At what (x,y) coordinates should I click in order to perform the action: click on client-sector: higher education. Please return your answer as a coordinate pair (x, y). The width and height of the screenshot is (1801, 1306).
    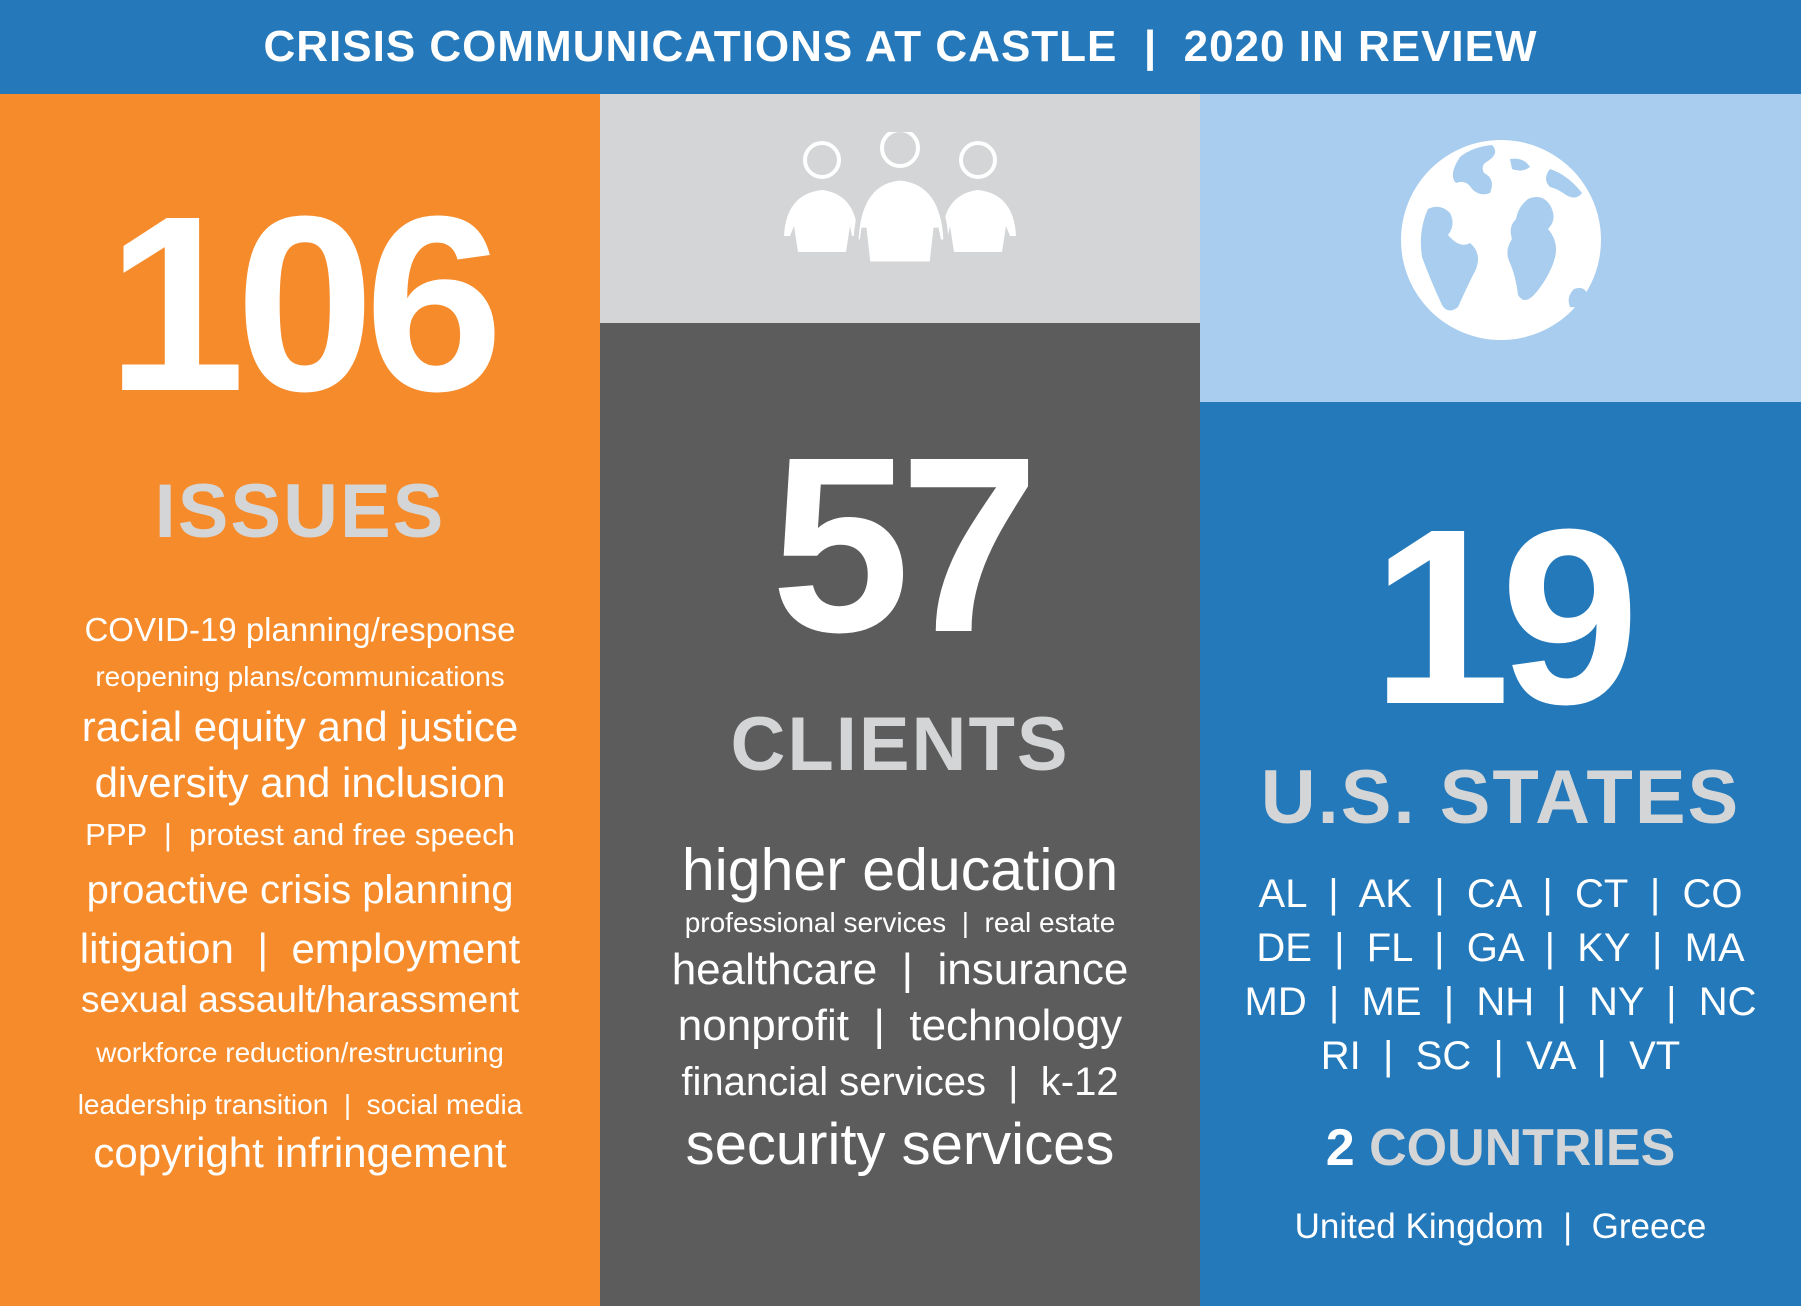
    Looking at the image, I should click on (900, 870).